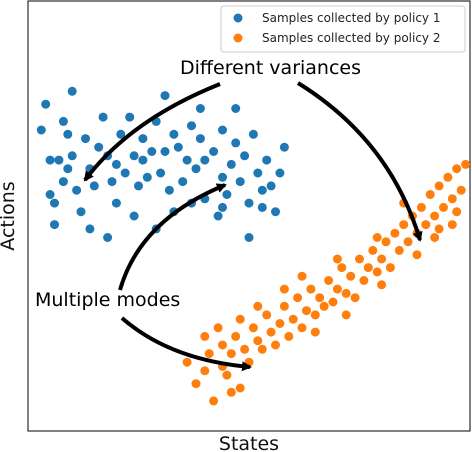 This screenshot has width=472, height=452. I want to click on y-axis-label: Actions, so click(9, 215).